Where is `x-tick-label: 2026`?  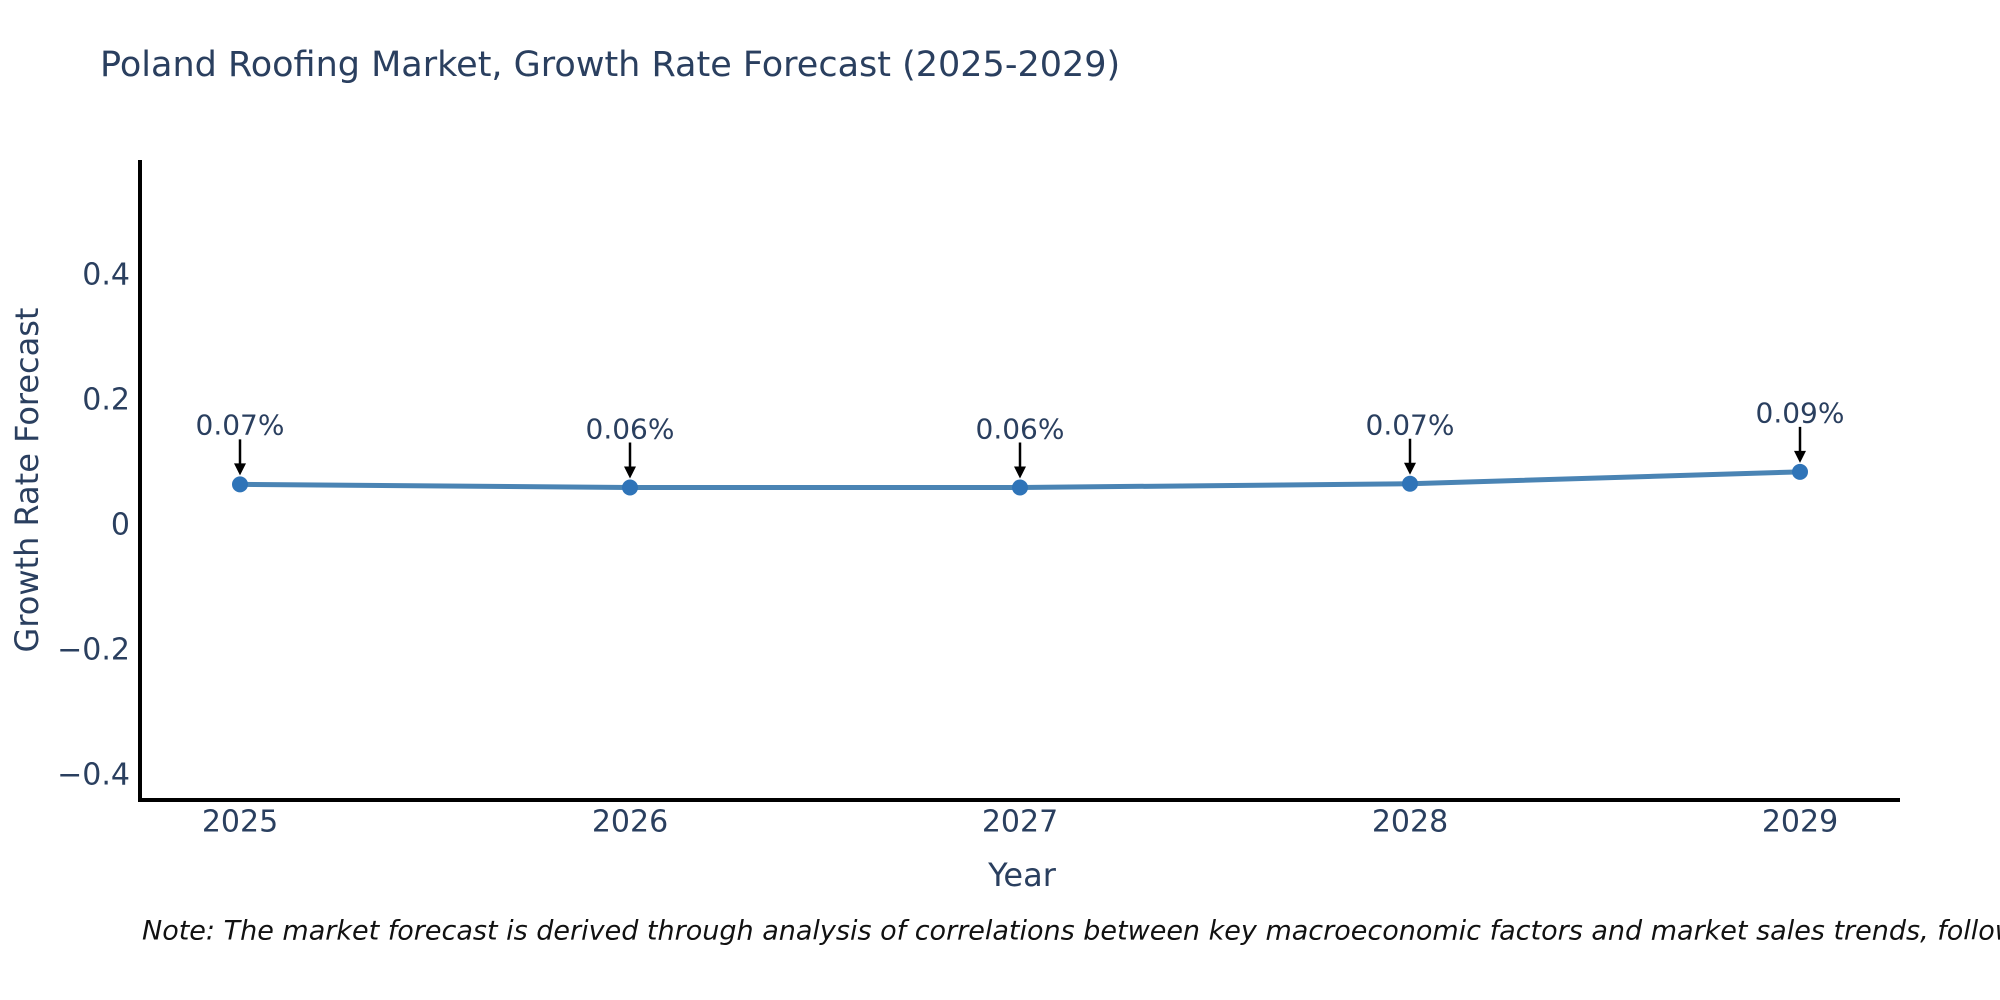
x-tick-label: 2026 is located at coordinates (630, 822).